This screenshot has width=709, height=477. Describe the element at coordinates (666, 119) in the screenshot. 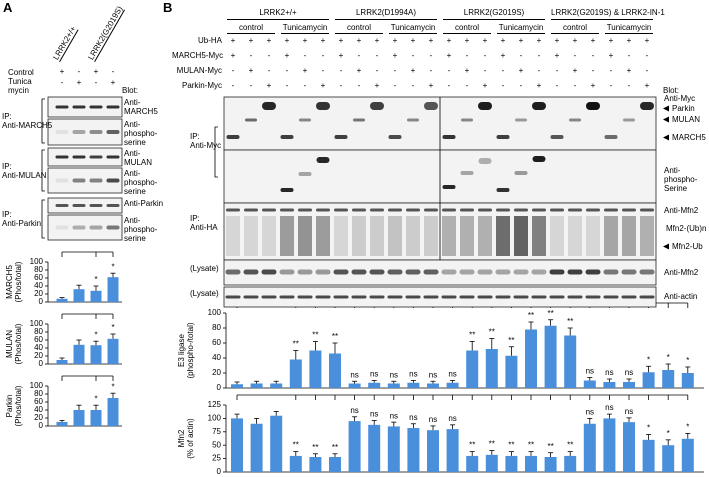

I see `arrow` at that location.